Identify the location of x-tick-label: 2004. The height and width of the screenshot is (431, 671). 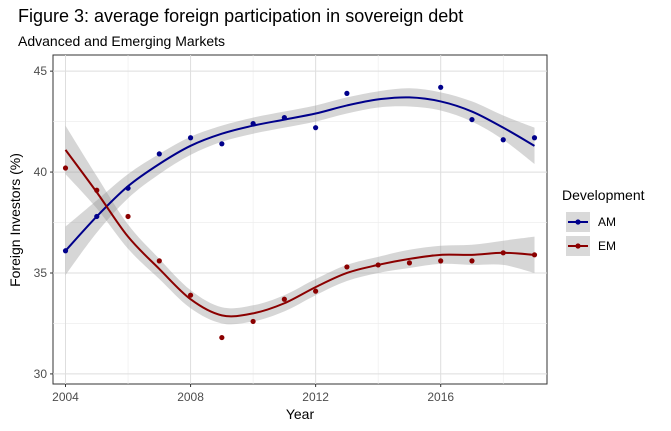
(65, 397).